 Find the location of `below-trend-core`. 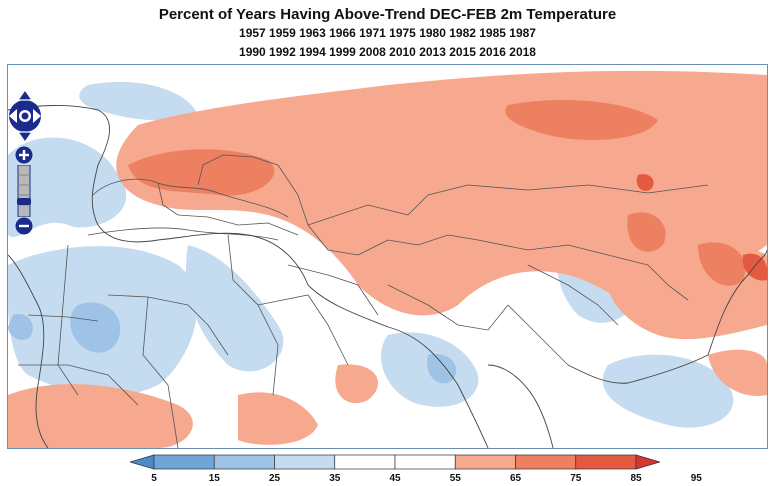

below-trend-core is located at coordinates (232, 343).